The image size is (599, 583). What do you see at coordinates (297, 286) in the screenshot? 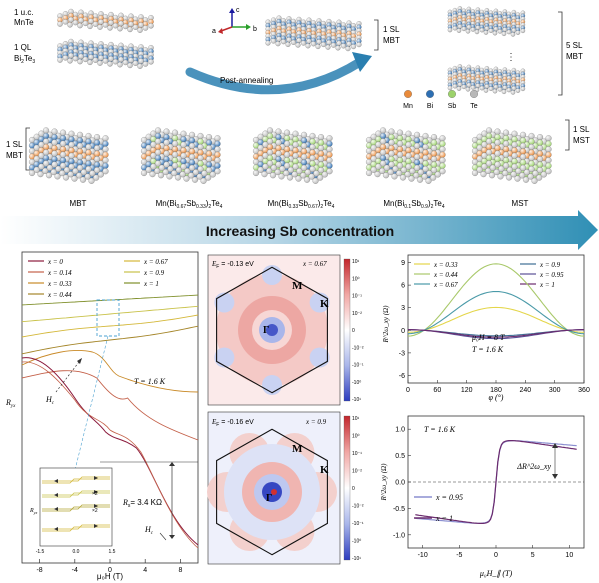
I see `fs1-m: M` at bounding box center [297, 286].